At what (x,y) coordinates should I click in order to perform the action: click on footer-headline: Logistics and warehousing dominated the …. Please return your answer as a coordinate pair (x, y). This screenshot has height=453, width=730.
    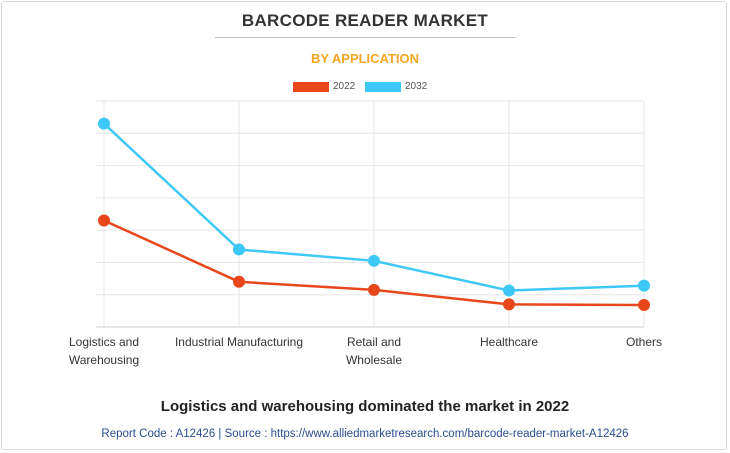
    Looking at the image, I should click on (365, 406).